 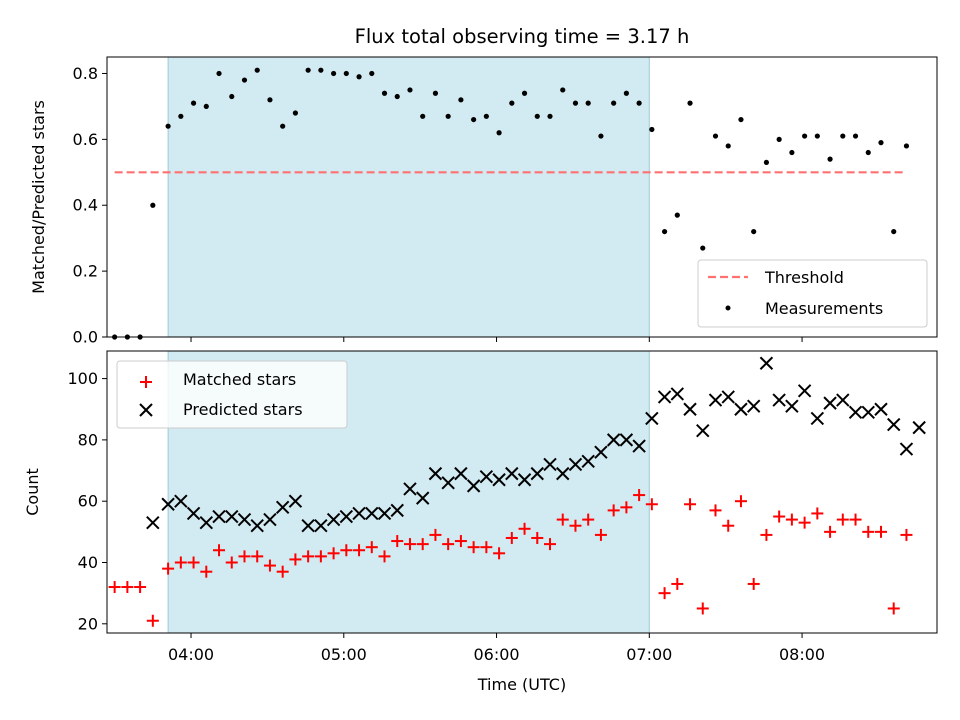 I want to click on count-x-axis: 04:00 05:00 06:00 07:00 08:00, so click(x=496, y=648).